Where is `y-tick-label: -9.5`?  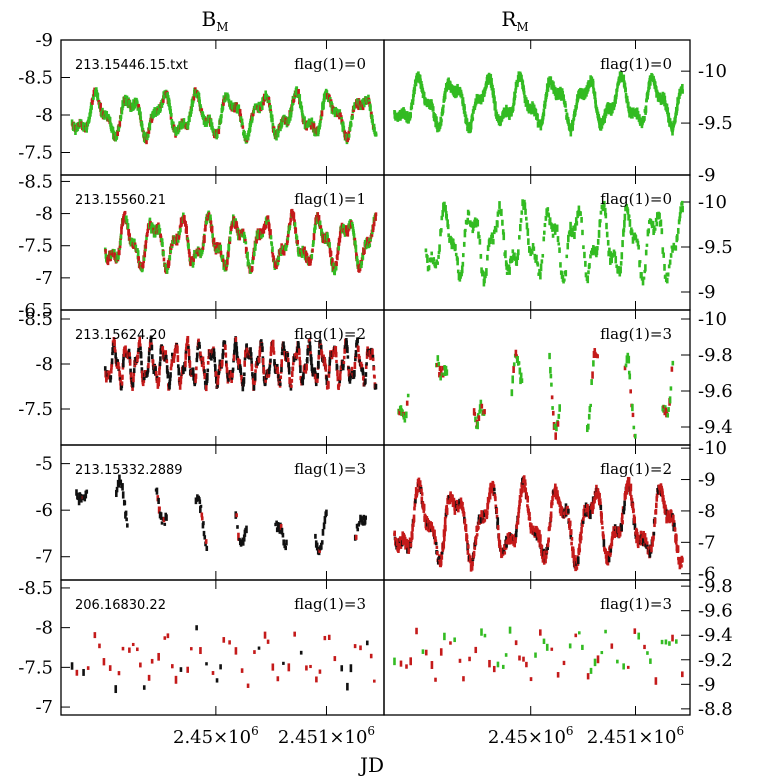
y-tick-label: -9.5 is located at coordinates (715, 123).